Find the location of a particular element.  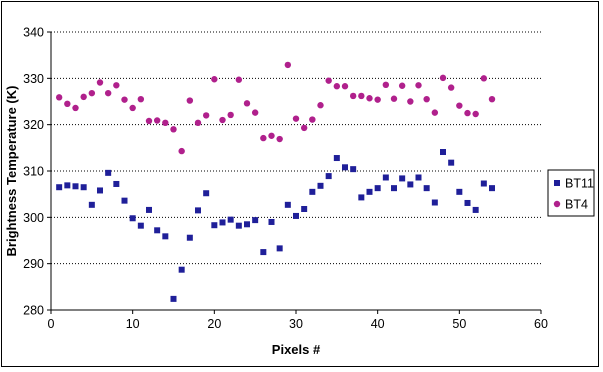

legend-entry-bt4: BT4 is located at coordinates (570, 205).